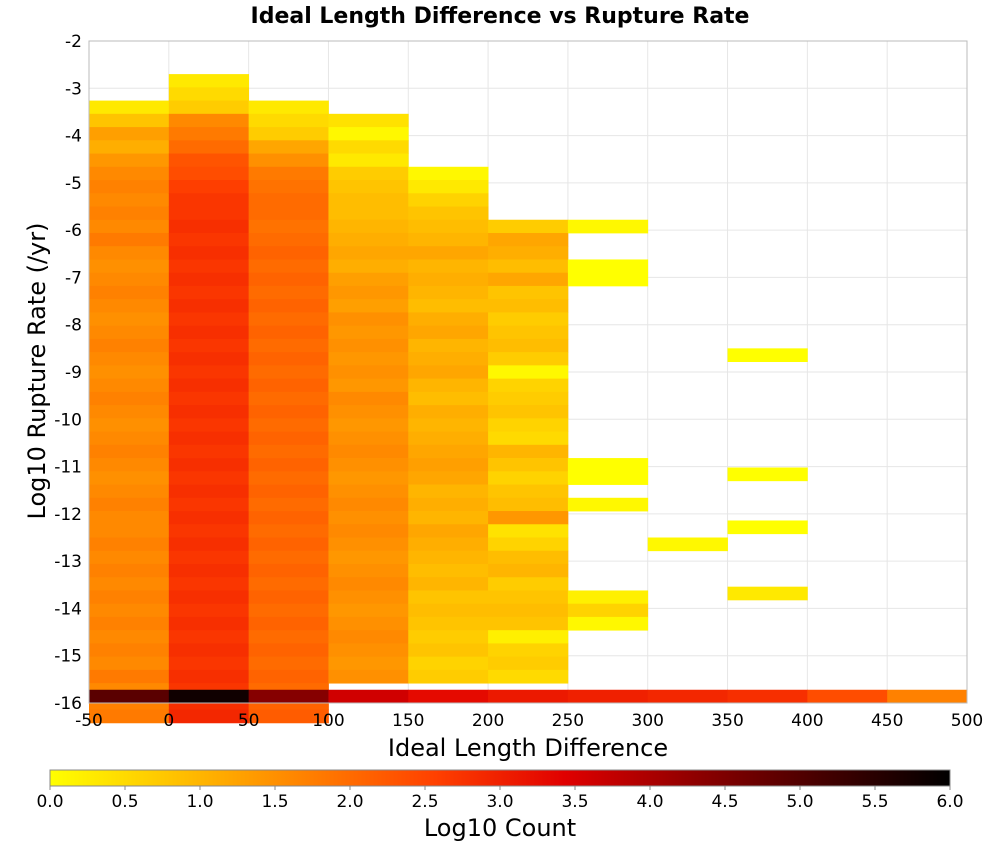  I want to click on y-axis-title: Log10 Rupture Rate (/yr), so click(37, 371).